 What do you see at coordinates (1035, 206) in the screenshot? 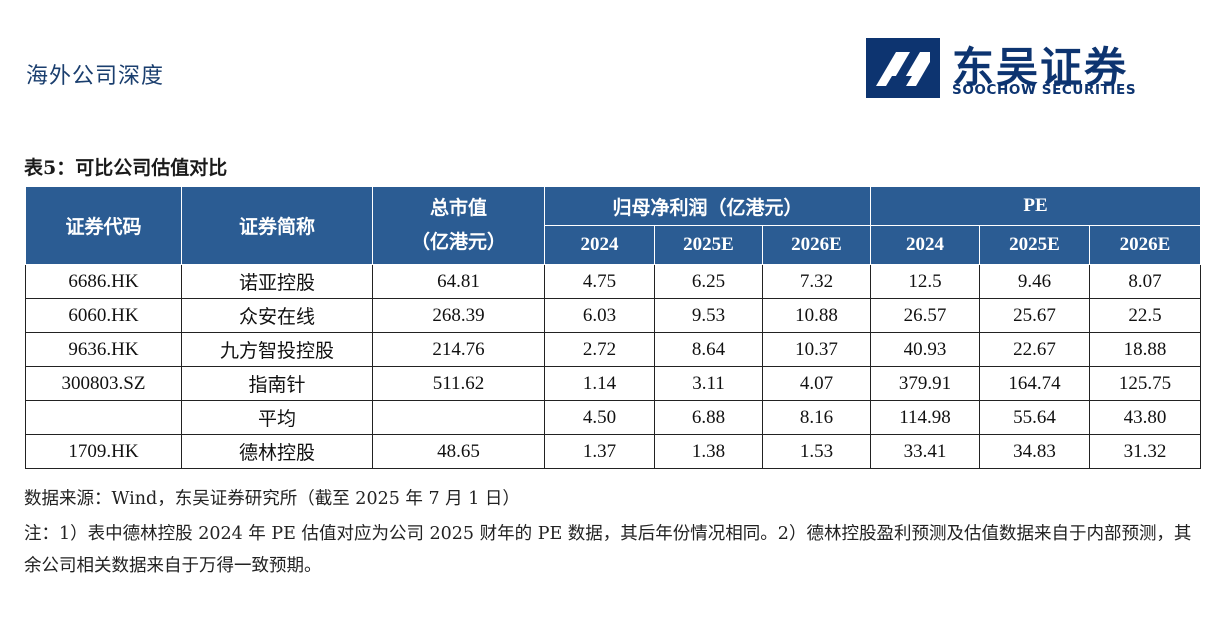
I see `header-pe-group: PE` at bounding box center [1035, 206].